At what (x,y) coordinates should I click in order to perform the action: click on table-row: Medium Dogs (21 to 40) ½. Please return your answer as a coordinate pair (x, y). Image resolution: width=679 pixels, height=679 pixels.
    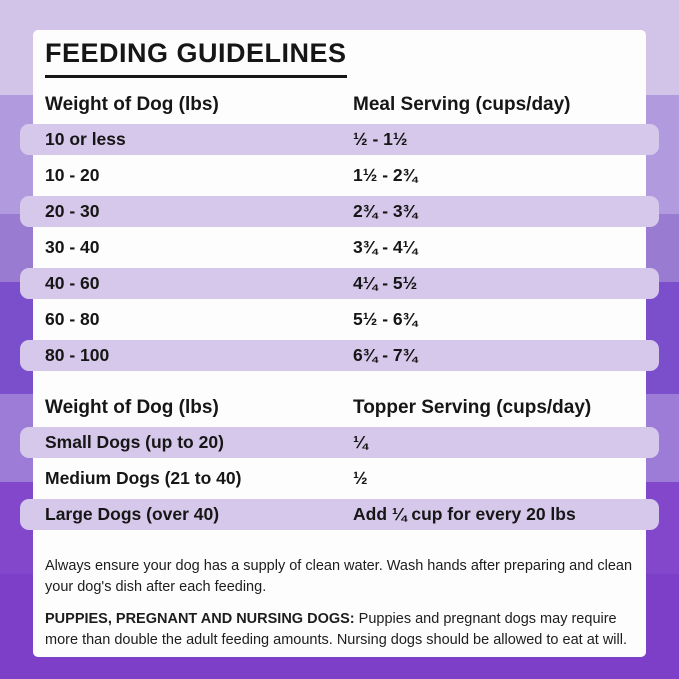
    Looking at the image, I should click on (339, 478).